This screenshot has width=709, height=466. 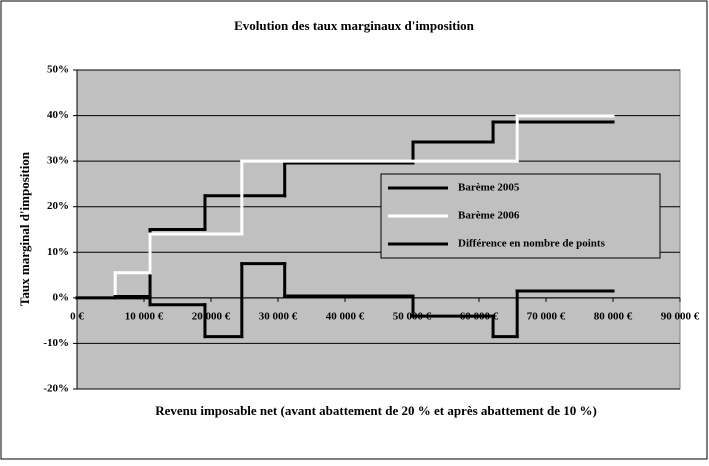 I want to click on y-tick-label: 40%, so click(x=58, y=115).